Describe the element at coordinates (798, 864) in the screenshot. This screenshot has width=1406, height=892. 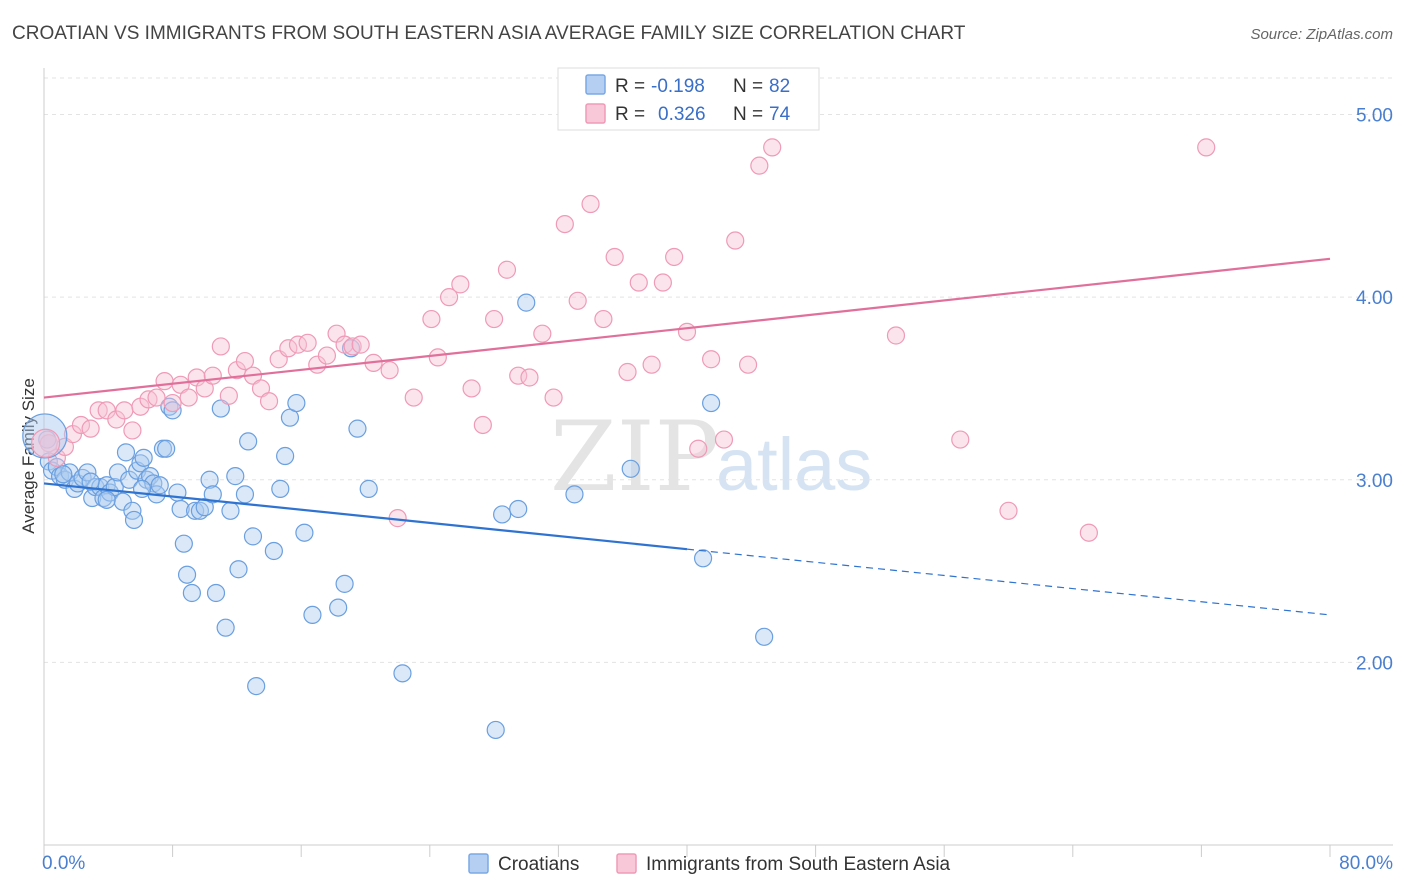
I see `series-legend-immigrants: Immigrants from South Eastern Asia` at that location.